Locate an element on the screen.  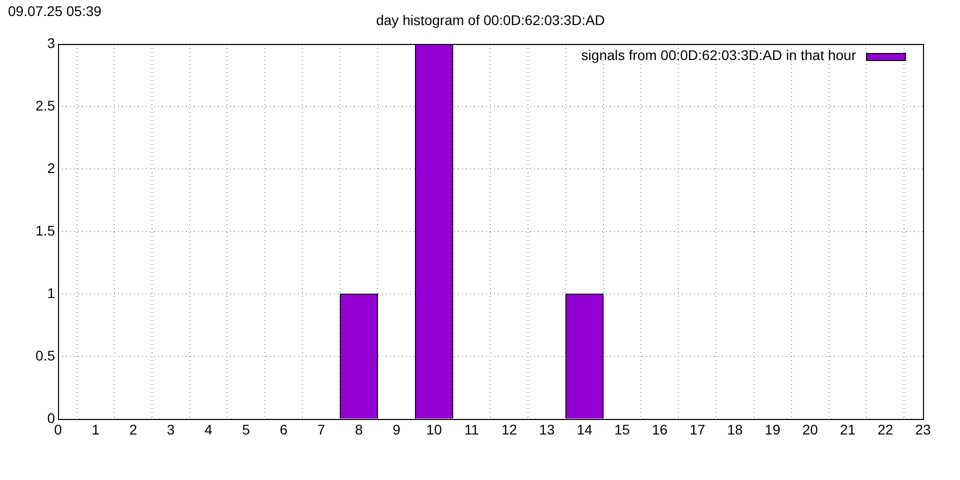
x-tick-label: 10 is located at coordinates (434, 429).